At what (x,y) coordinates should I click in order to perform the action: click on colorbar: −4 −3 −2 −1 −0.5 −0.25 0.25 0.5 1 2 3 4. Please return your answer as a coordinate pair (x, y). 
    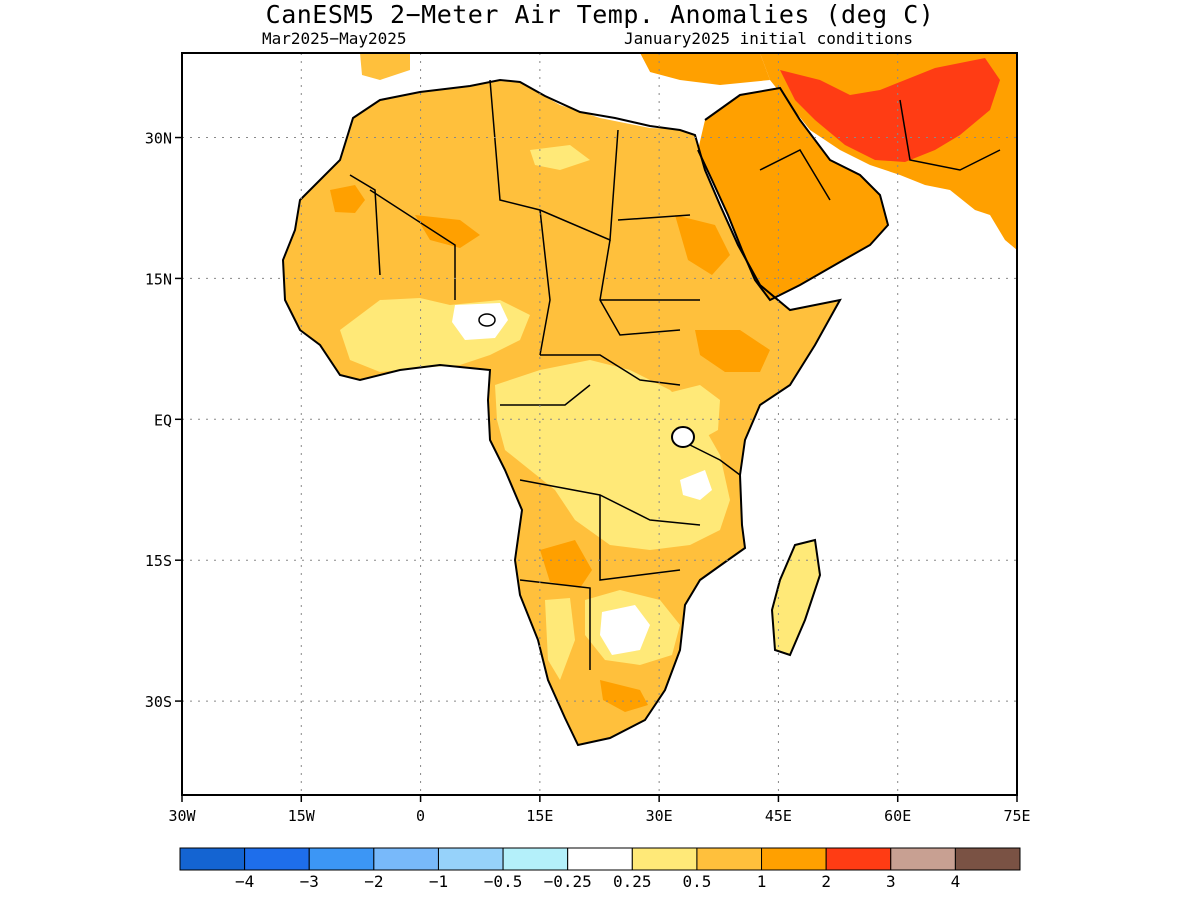
    Looking at the image, I should click on (600, 869).